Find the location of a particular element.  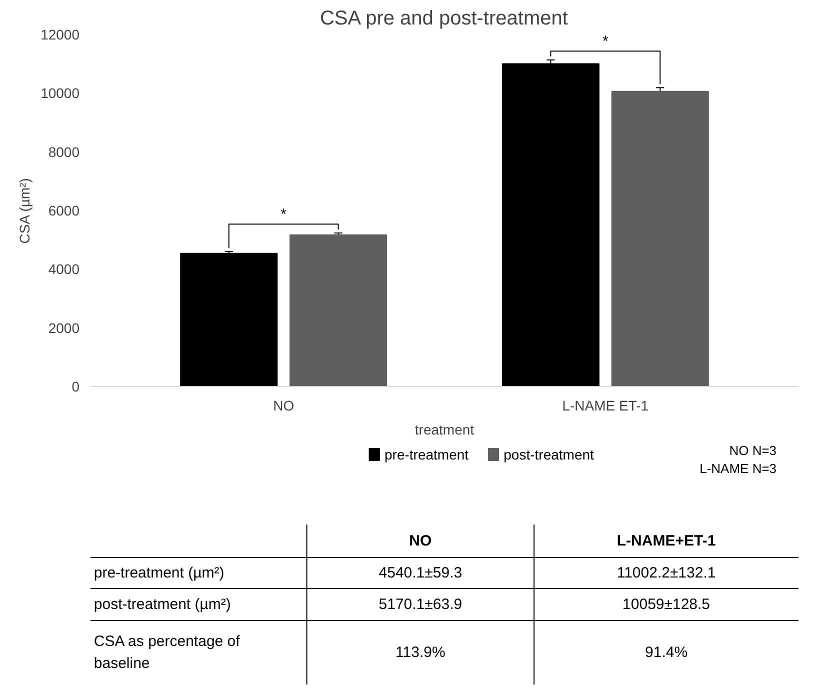

y-tick-label: 8000 is located at coordinates (64, 152).